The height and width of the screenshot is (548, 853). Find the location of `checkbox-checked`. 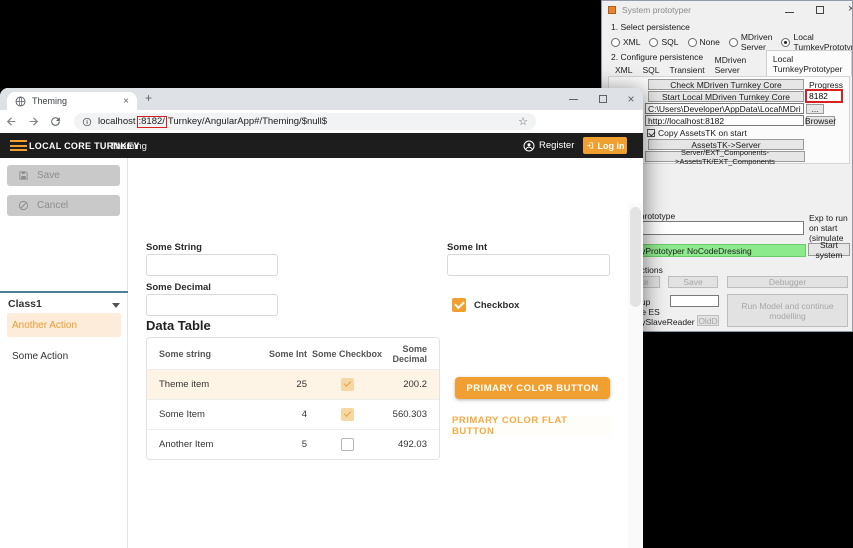

checkbox-checked is located at coordinates (459, 305).